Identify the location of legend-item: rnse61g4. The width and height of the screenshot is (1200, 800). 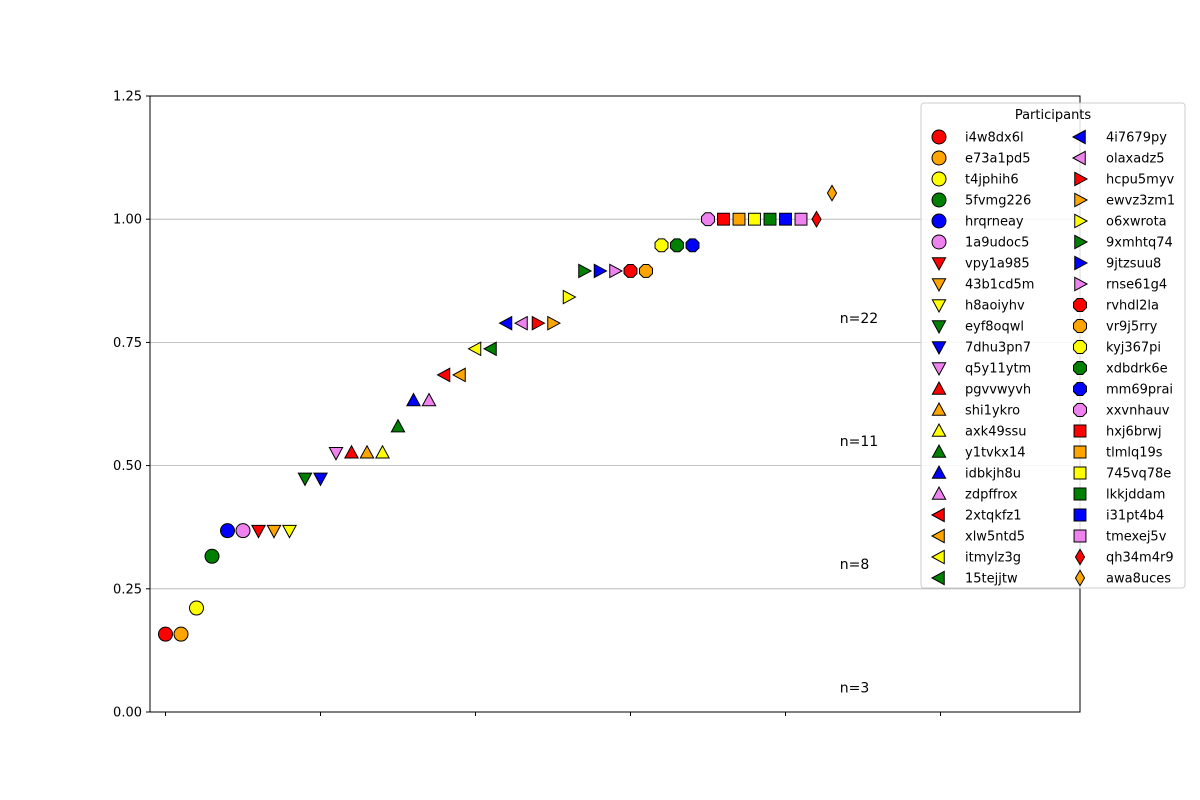
(1120, 284).